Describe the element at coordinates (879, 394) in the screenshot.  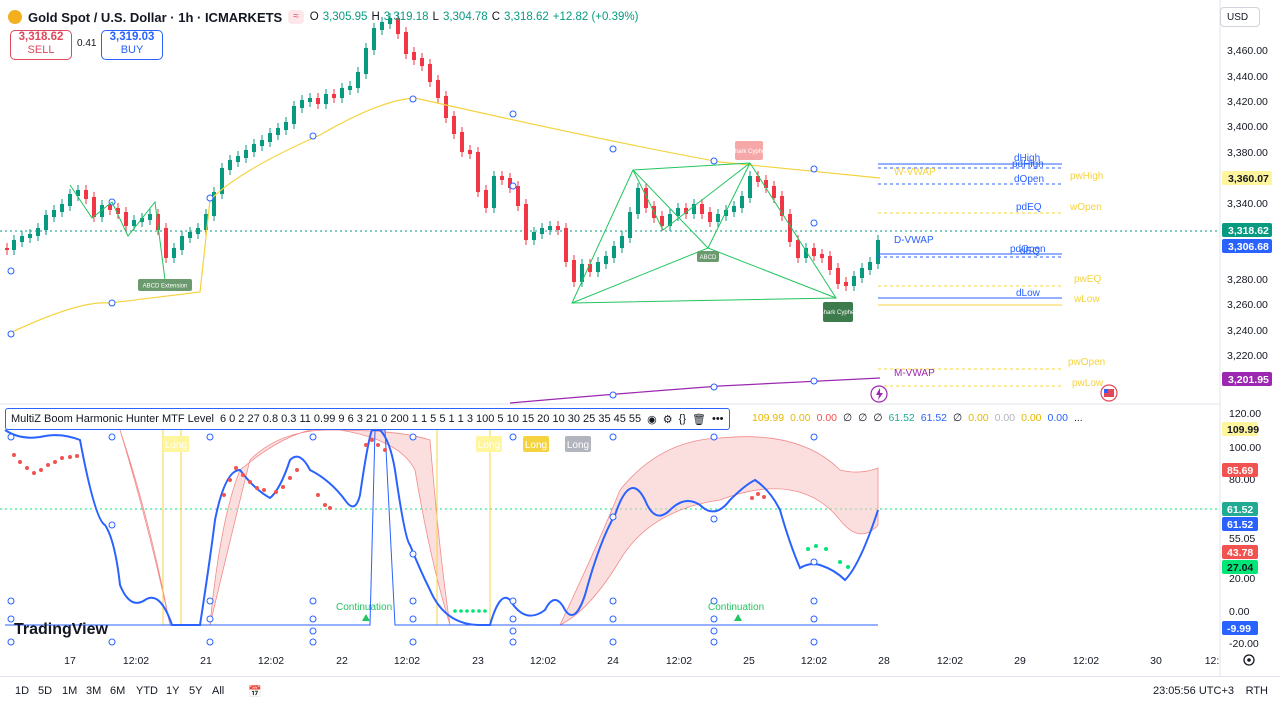
I see `lightning-icon` at that location.